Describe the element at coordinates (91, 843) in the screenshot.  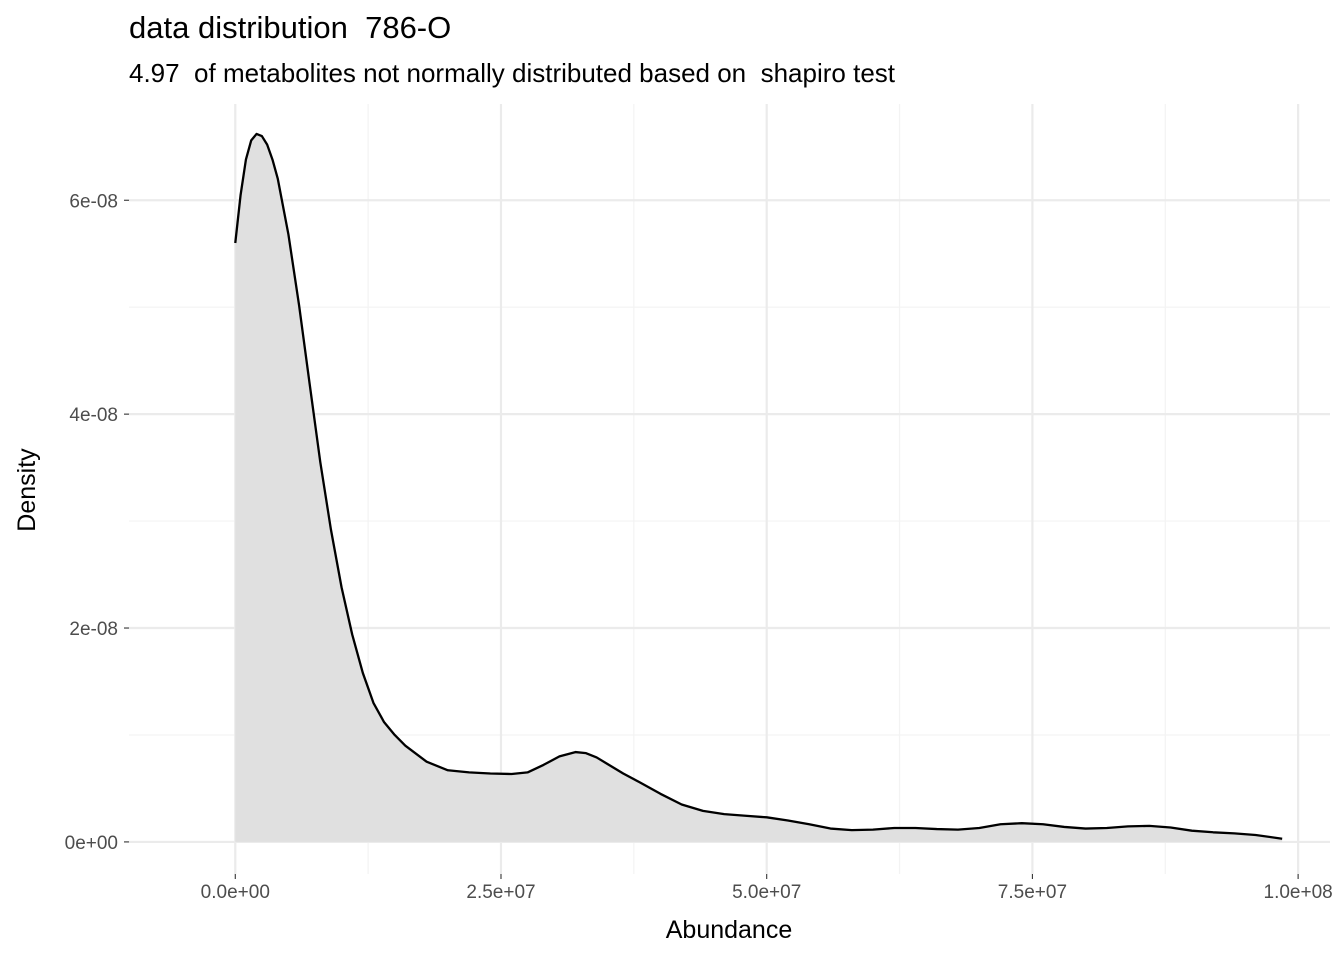
I see `y-tick-label: 0e+00` at that location.